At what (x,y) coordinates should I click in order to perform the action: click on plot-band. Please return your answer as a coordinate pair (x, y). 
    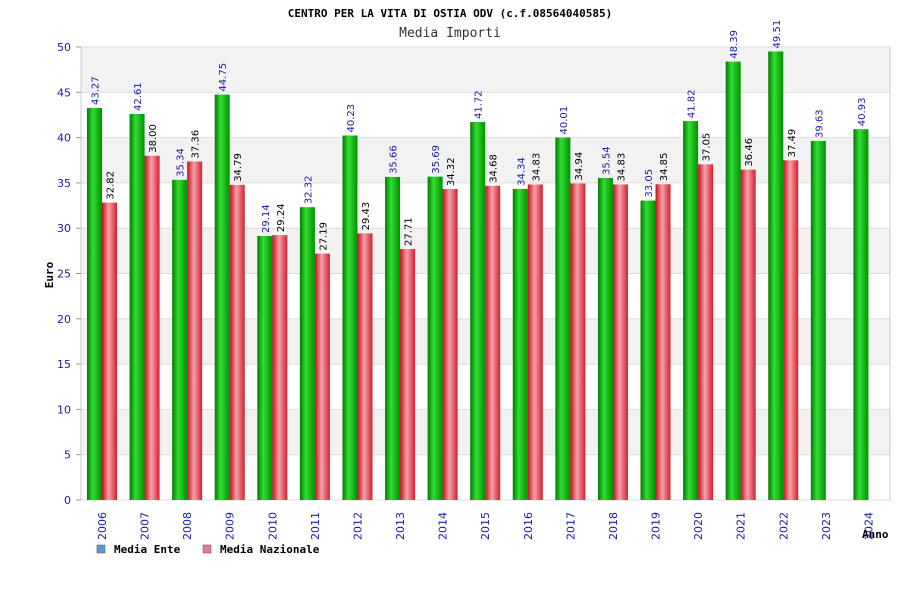
    Looking at the image, I should click on (485, 70).